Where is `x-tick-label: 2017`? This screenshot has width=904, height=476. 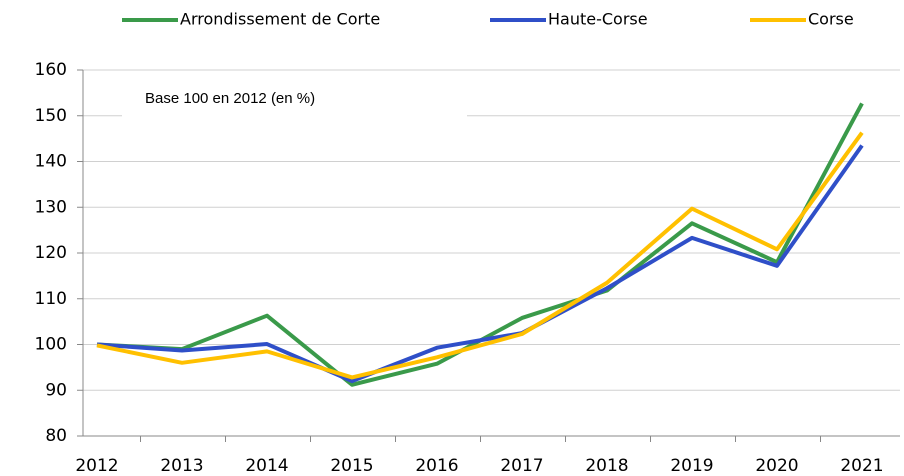 x-tick-label: 2017 is located at coordinates (521, 466).